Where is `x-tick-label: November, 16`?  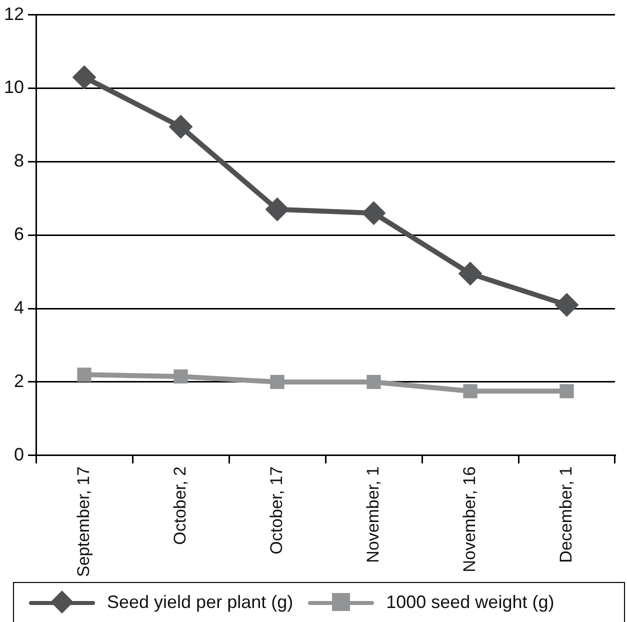 x-tick-label: November, 16 is located at coordinates (469, 519).